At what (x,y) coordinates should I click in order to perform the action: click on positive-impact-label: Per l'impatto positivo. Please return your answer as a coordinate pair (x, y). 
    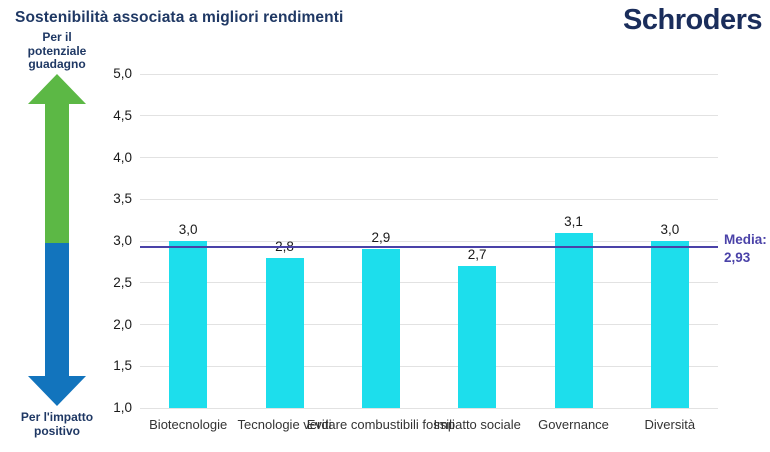
    Looking at the image, I should click on (57, 424).